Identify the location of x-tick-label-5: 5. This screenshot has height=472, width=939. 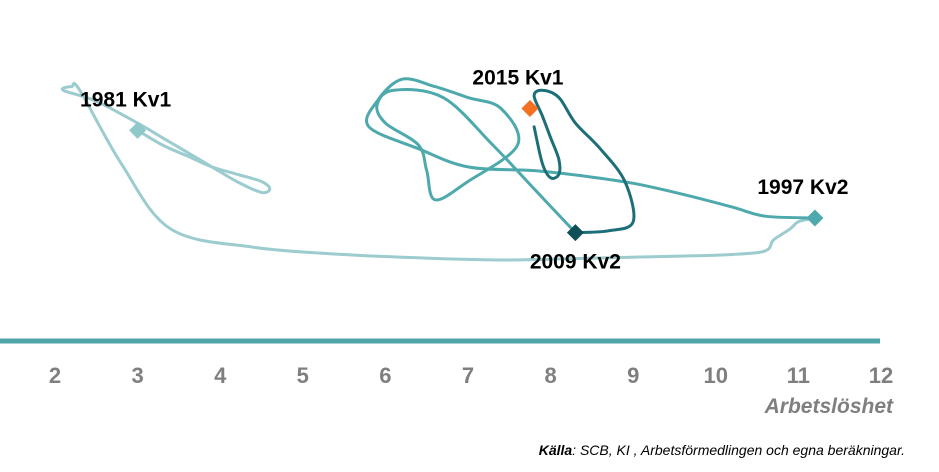
(303, 375).